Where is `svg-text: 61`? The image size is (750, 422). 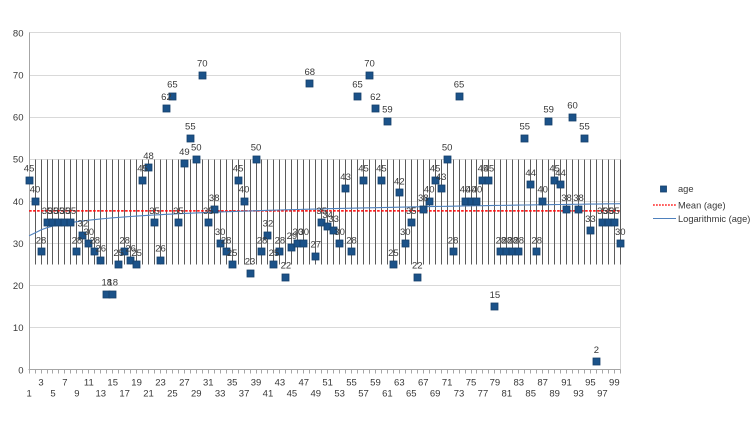
svg-text: 61 is located at coordinates (387, 393).